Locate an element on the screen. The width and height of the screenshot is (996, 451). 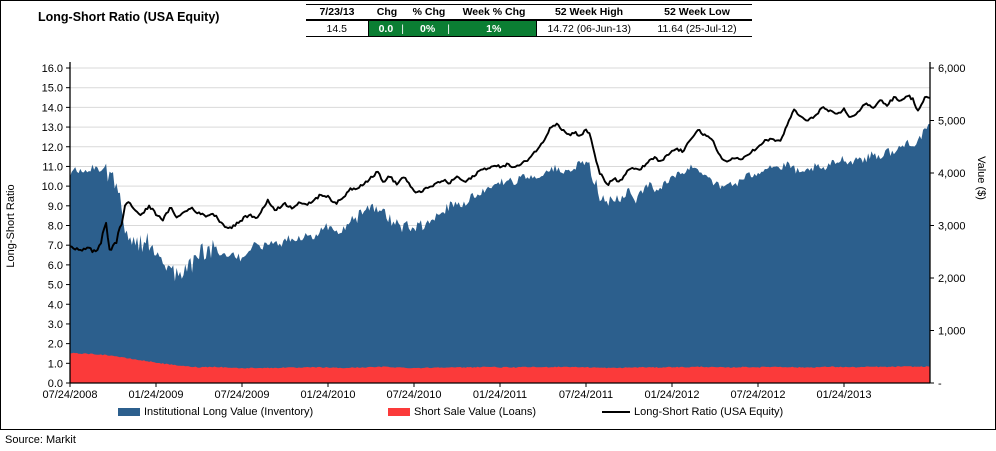
page-title: Long-Short Ratio (USA Equity) is located at coordinates (129, 17).